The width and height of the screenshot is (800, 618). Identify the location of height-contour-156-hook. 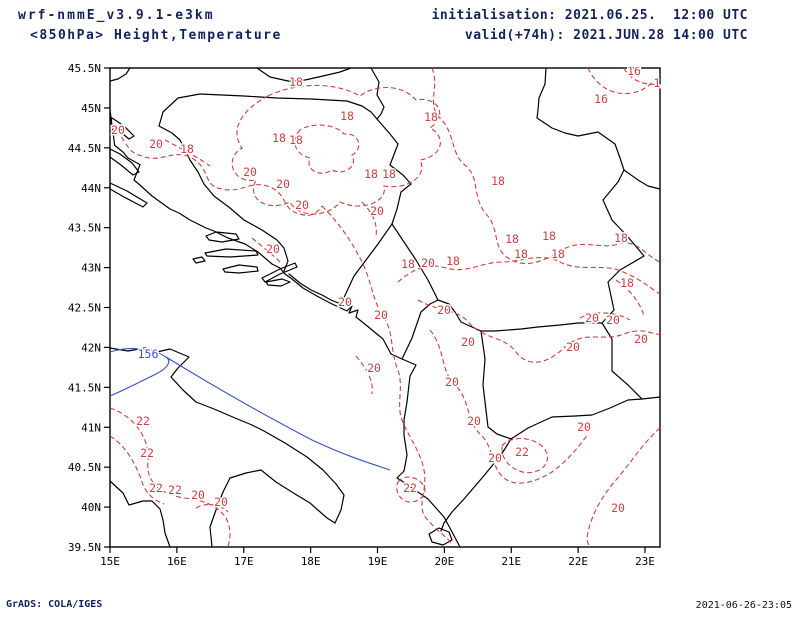
(139, 372).